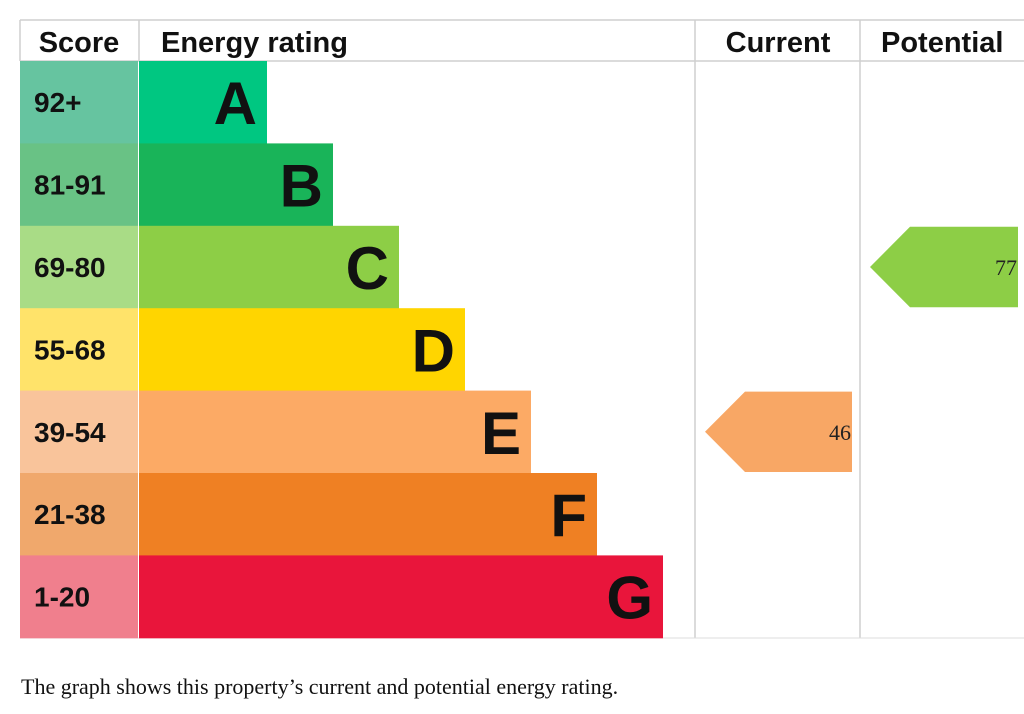 Image resolution: width=1024 pixels, height=714 pixels. I want to click on band-letter-a: A, so click(235, 103).